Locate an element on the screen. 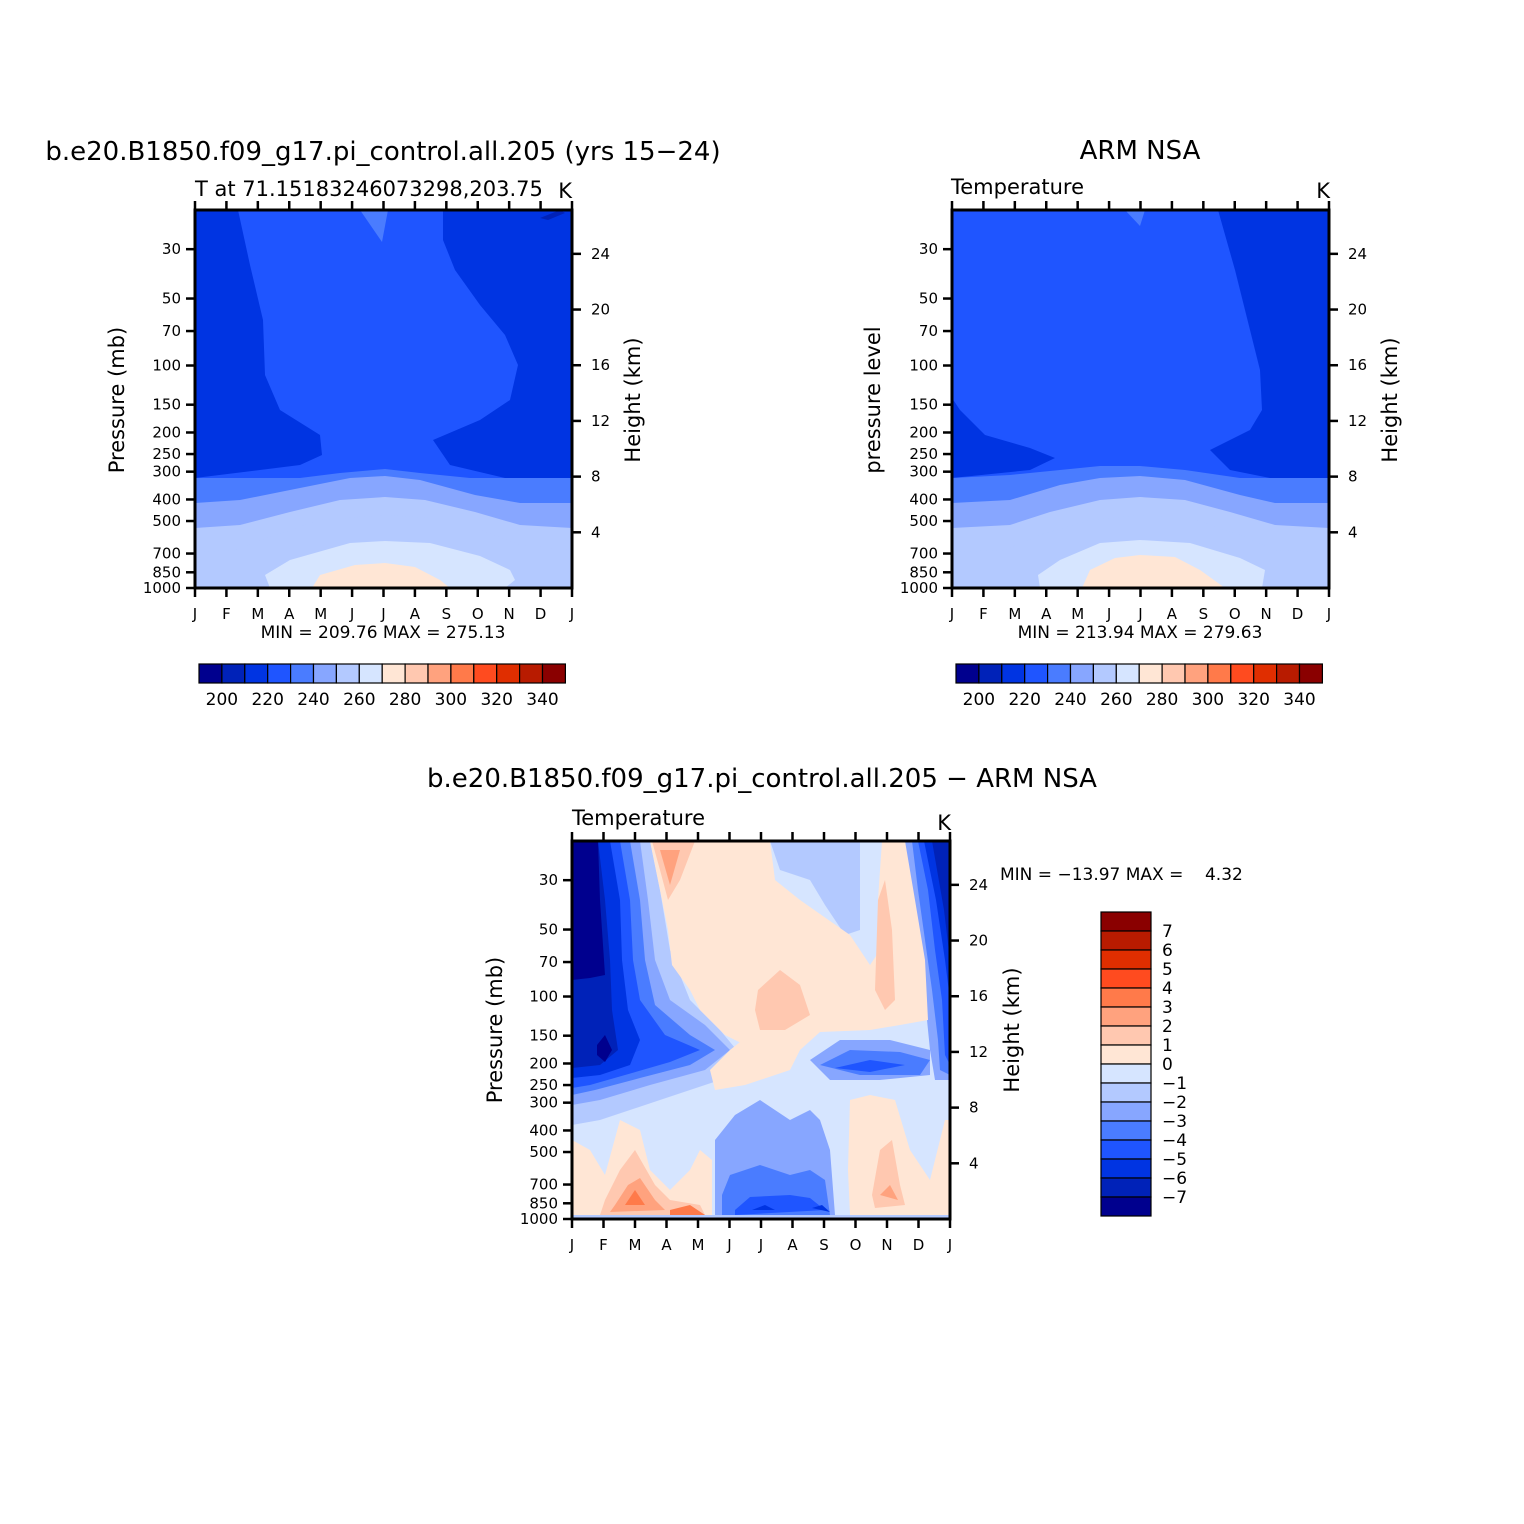  y-axis-label-left: Pressure (mb) is located at coordinates (117, 400).